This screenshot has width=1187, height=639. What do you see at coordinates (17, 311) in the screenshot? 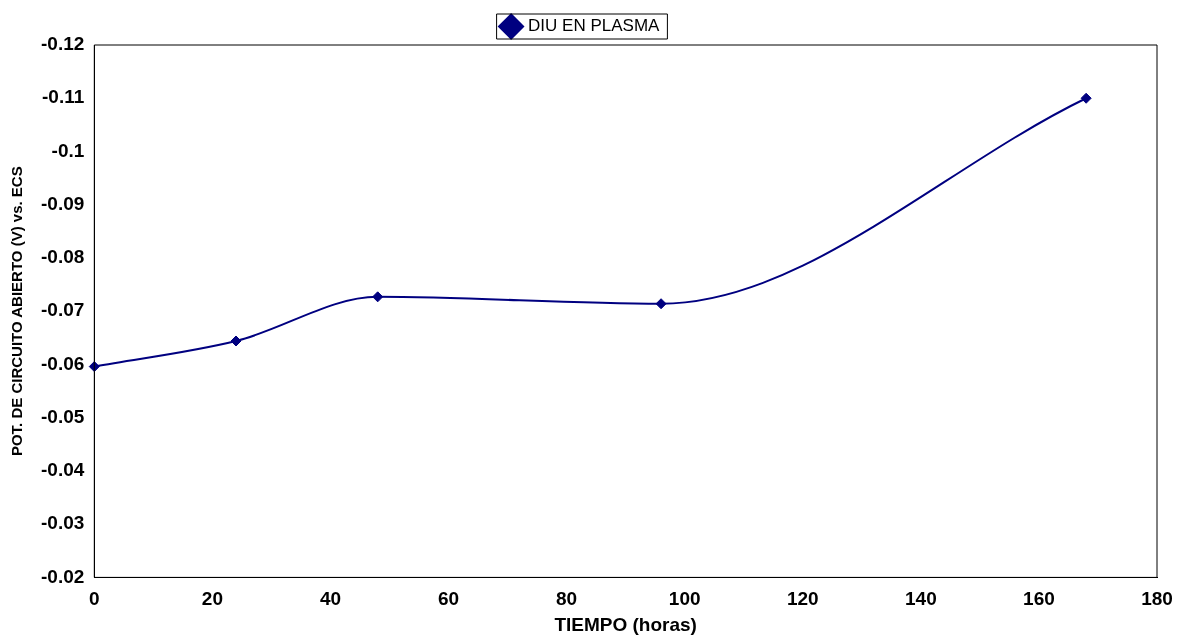
I see `y-axis-title: POT. DE CIRCUITO ABIERTO (V) vs. ECS` at bounding box center [17, 311].